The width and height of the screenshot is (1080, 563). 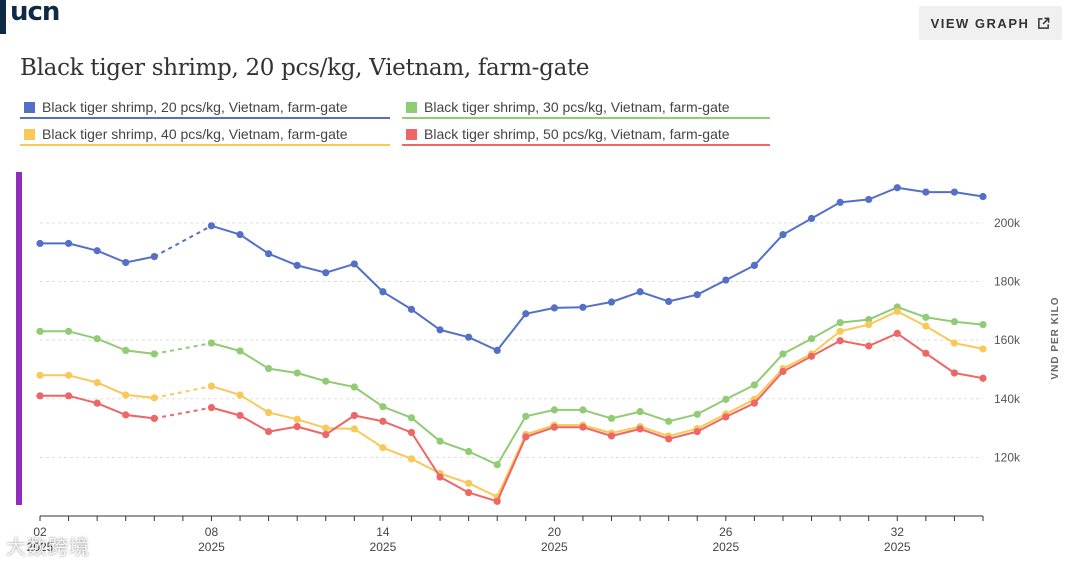 I want to click on series-3-gap-line, so click(x=183, y=413).